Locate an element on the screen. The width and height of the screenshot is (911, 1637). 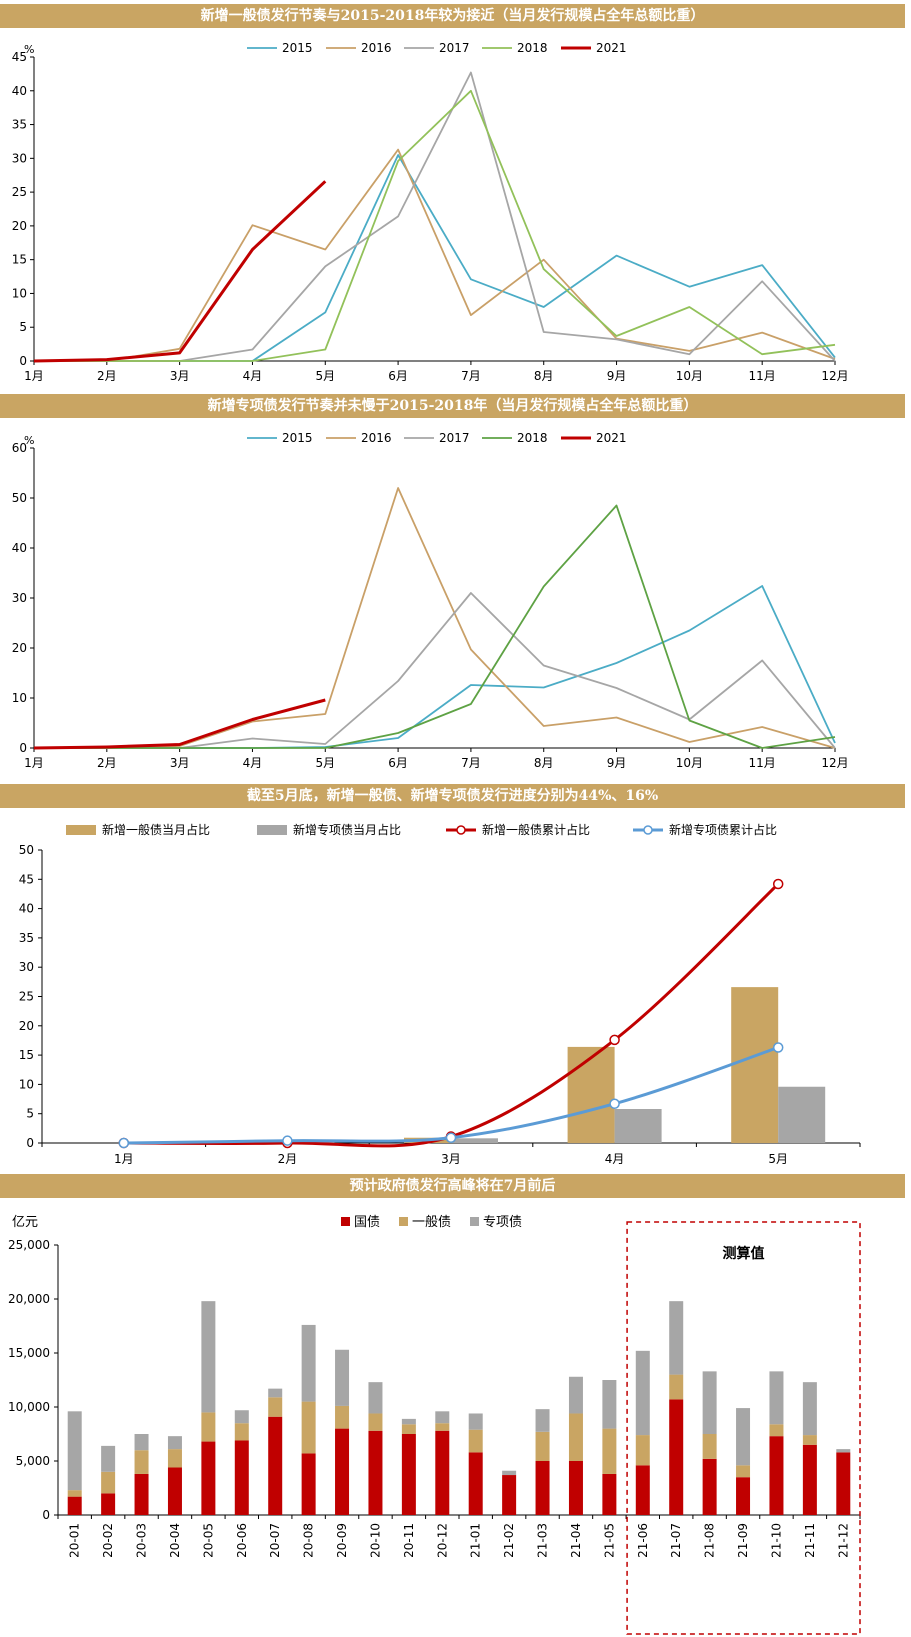
chart1-series-2021 is located at coordinates (180, 271).